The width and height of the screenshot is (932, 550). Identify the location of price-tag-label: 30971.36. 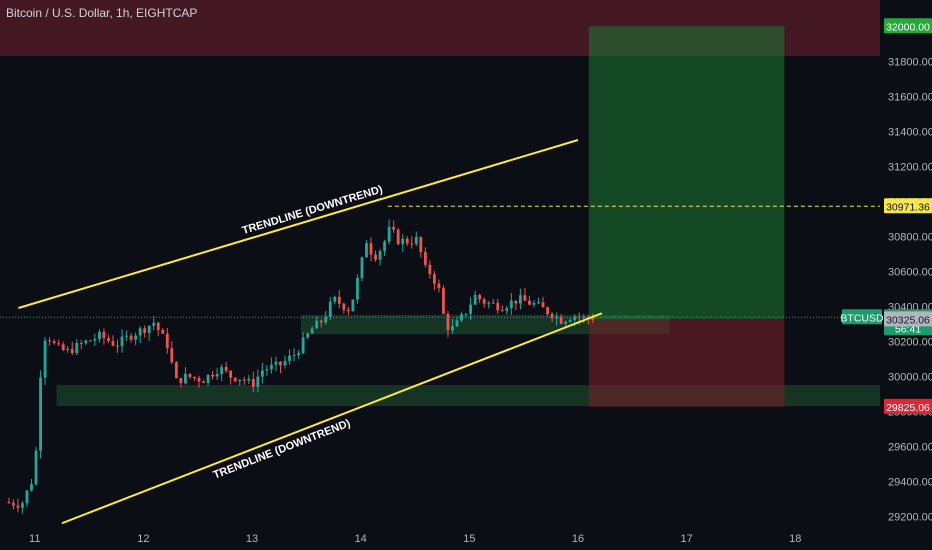
(908, 207).